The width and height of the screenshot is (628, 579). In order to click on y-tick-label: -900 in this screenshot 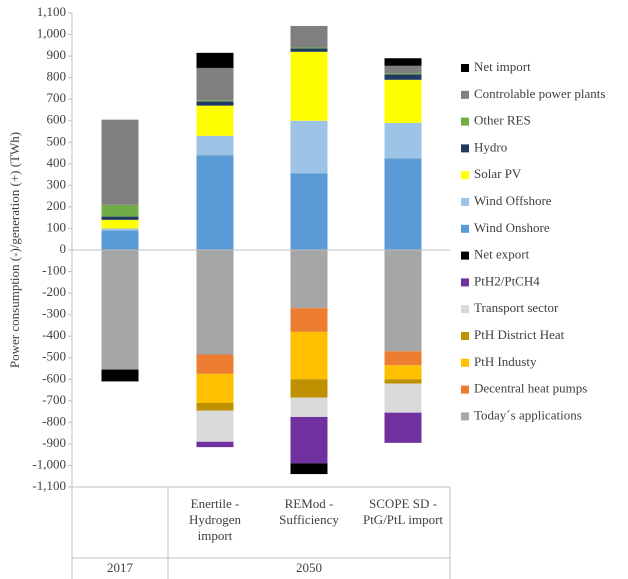, I will do `click(54, 442)`.